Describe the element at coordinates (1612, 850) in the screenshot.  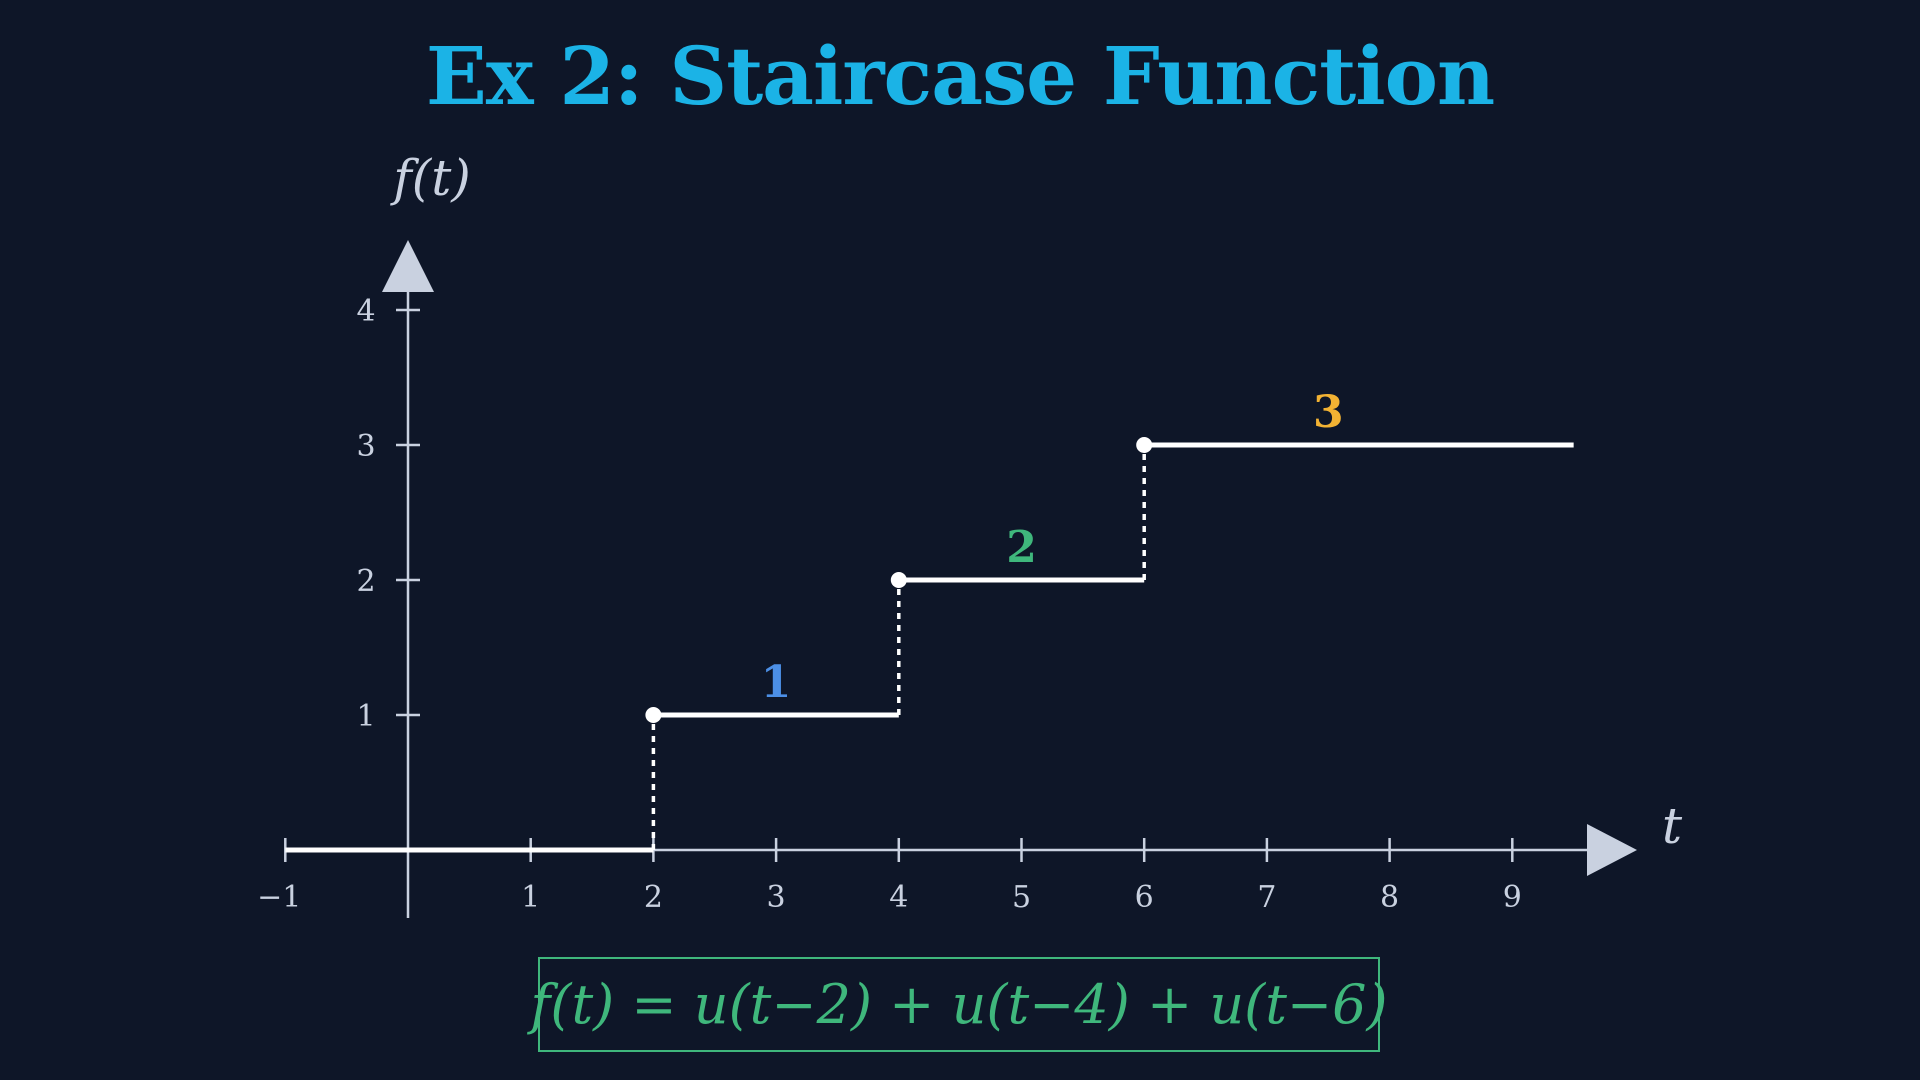
I see `x-axis-arrow` at that location.